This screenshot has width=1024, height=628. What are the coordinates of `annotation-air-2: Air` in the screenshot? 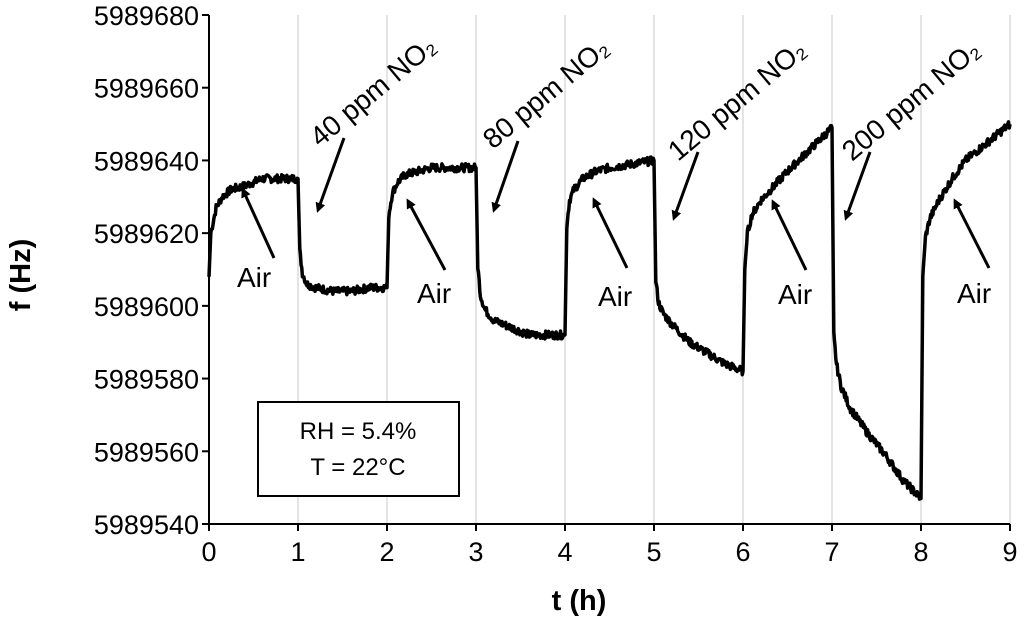 It's located at (434, 293).